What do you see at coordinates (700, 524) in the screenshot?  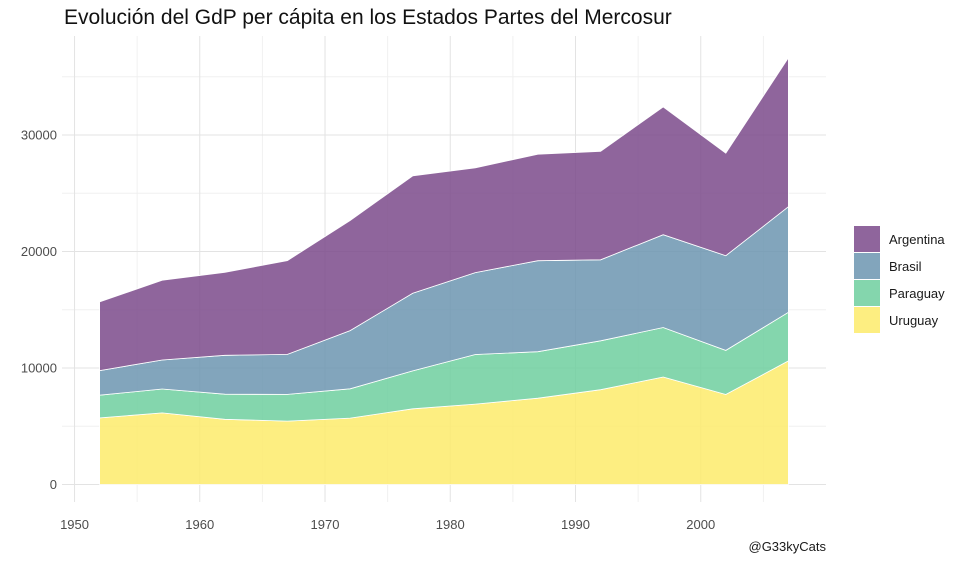 I see `x-tick-label: 2000` at bounding box center [700, 524].